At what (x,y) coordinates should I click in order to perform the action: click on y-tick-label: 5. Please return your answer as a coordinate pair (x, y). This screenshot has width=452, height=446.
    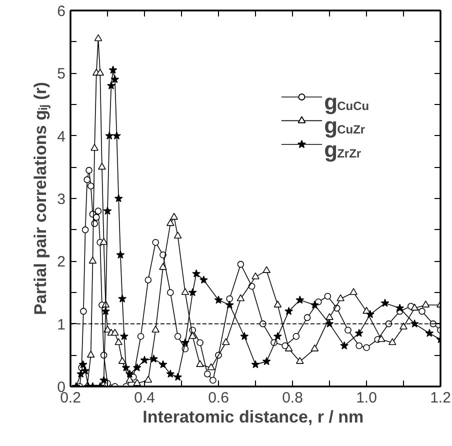
    Looking at the image, I should click on (61, 74).